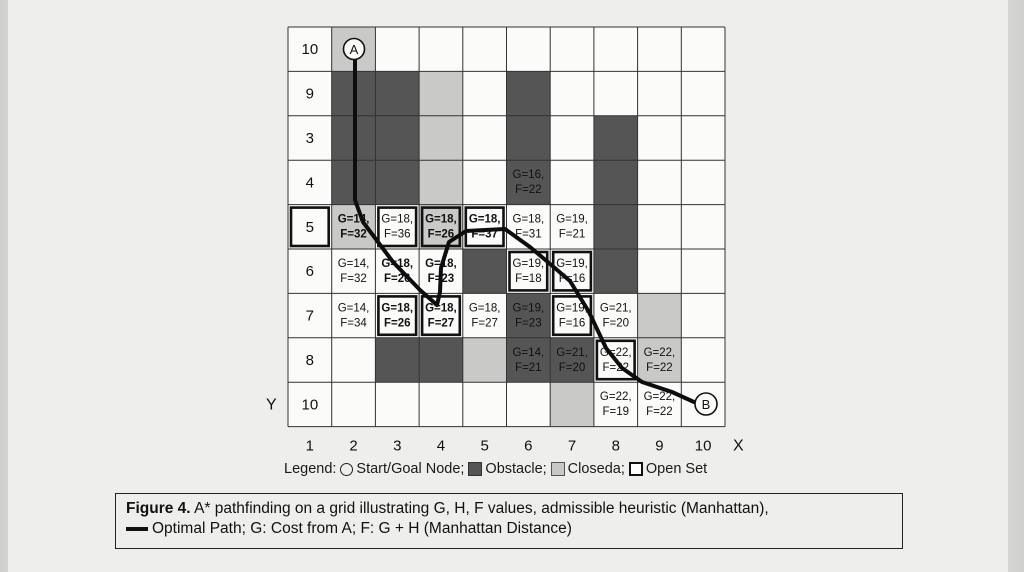 Image resolution: width=1024 pixels, height=572 pixels. What do you see at coordinates (353, 323) in the screenshot?
I see `cell-f-value: F=34` at bounding box center [353, 323].